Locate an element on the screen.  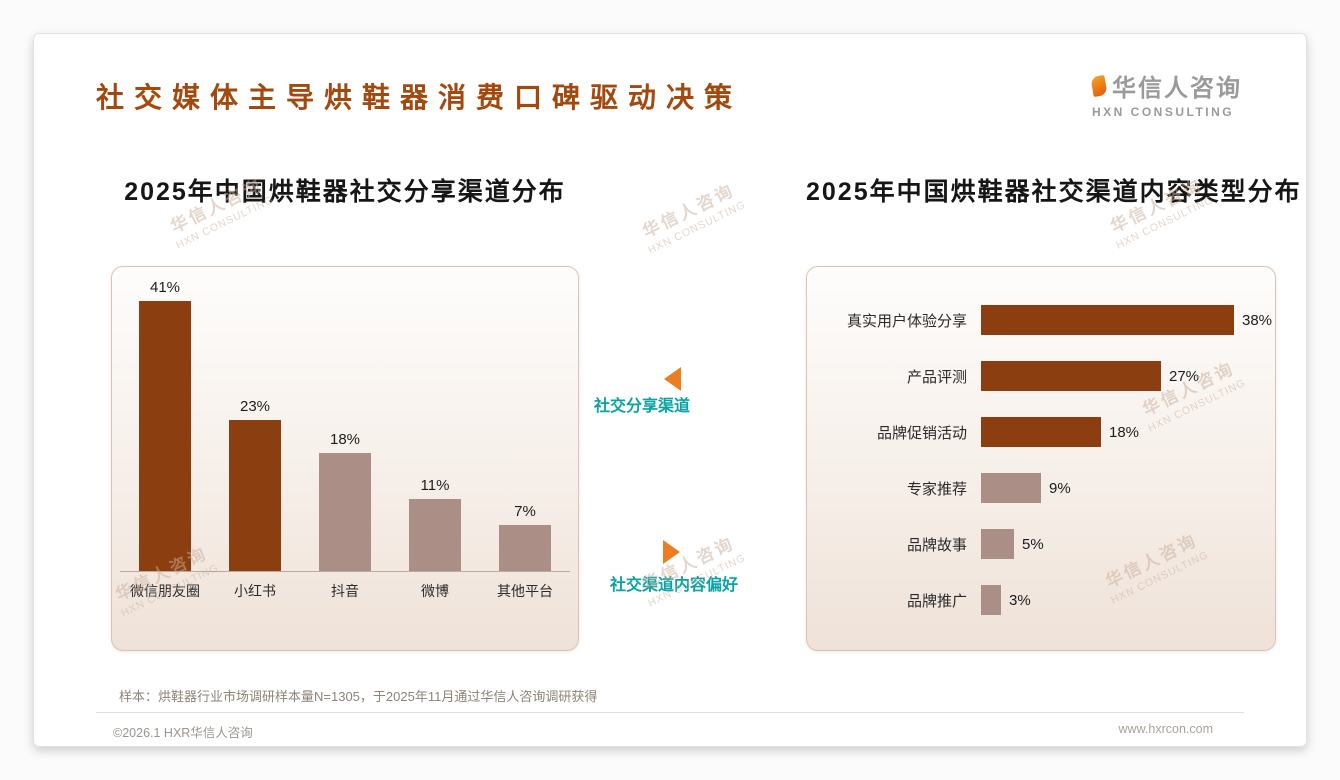
bar-column: 7% is located at coordinates (525, 537).